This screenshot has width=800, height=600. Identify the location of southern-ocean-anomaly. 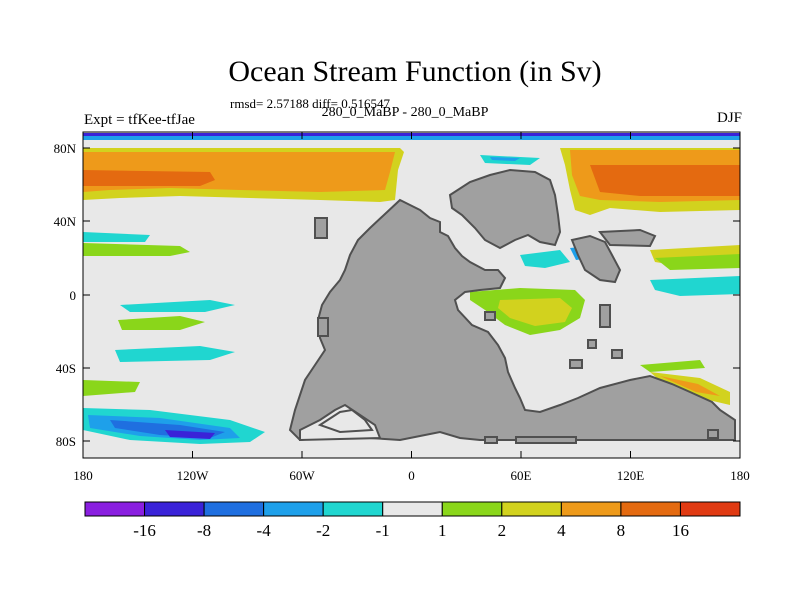
(406, 402).